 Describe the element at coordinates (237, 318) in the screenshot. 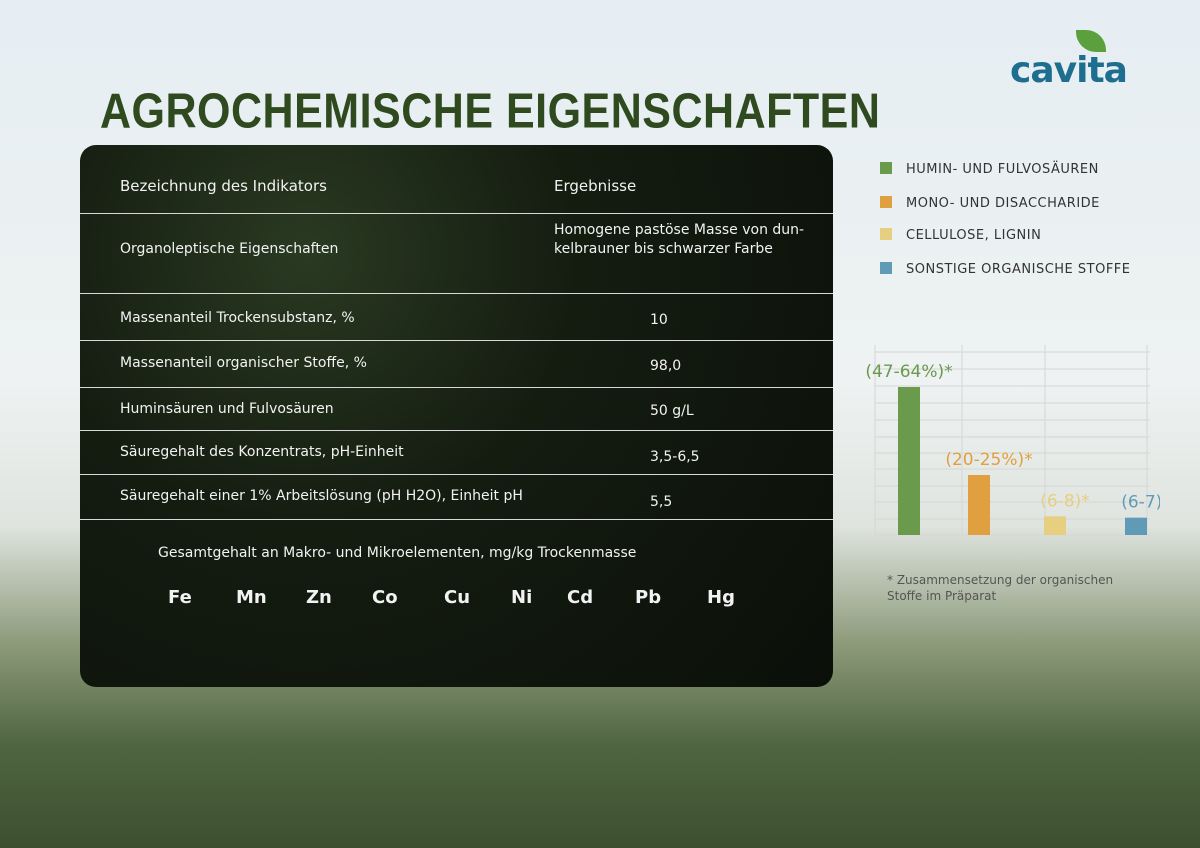

I see `row-label: Massenanteil Trockensubstanz, %` at that location.